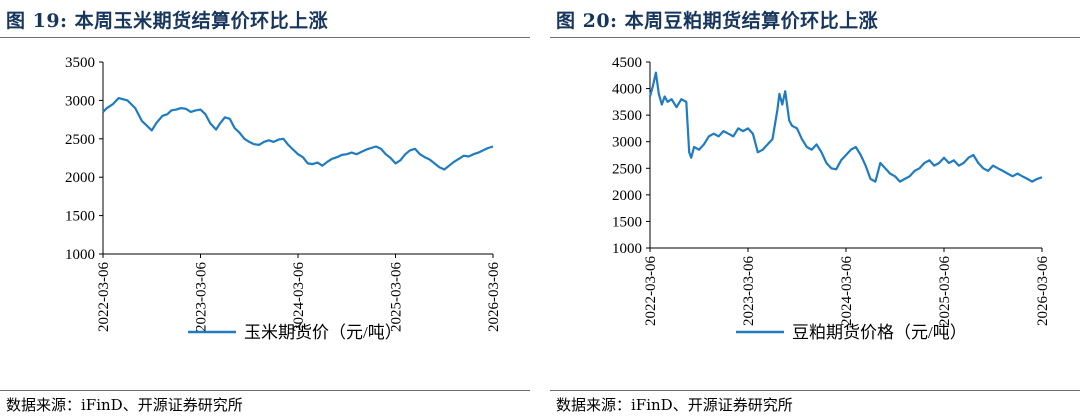 This screenshot has height=420, width=1080. What do you see at coordinates (627, 63) in the screenshot?
I see `y-tick-label: 4500` at bounding box center [627, 63].